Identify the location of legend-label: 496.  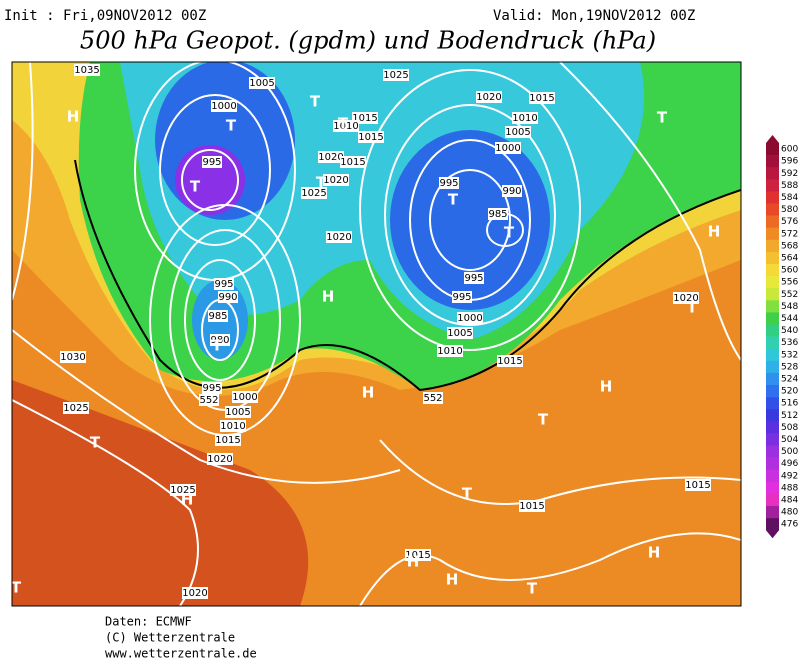
(789, 464).